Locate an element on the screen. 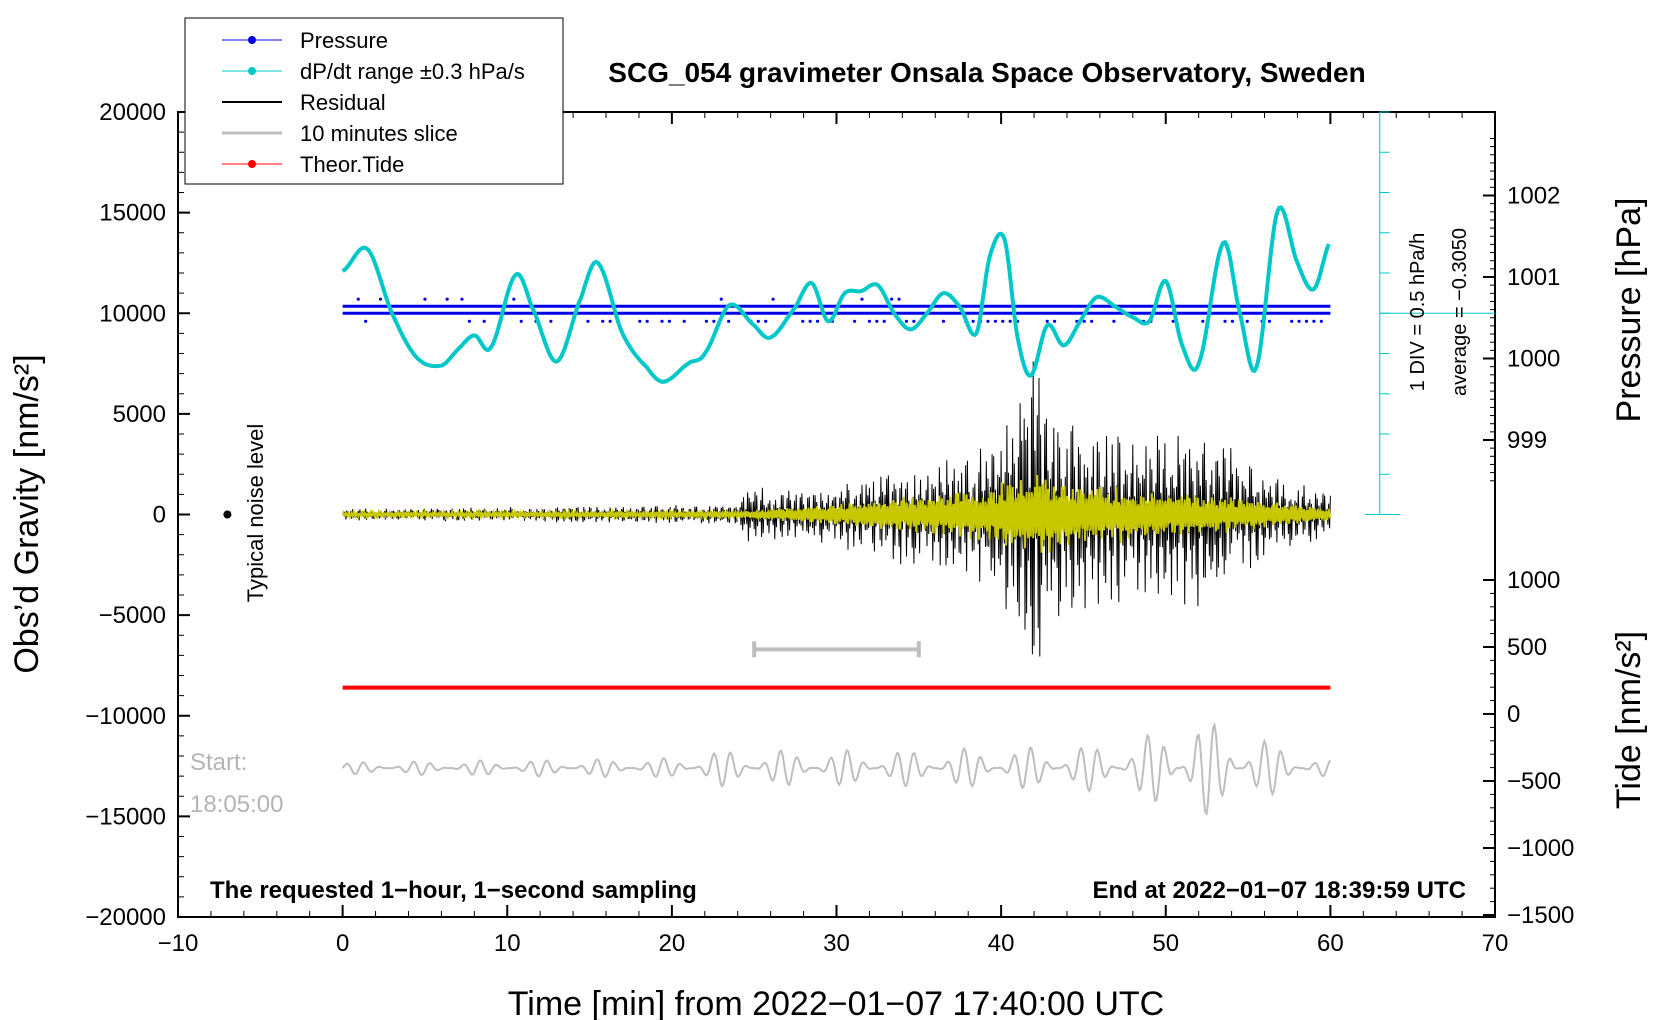 This screenshot has height=1020, width=1676. x-tick-label: −10 is located at coordinates (178, 943).